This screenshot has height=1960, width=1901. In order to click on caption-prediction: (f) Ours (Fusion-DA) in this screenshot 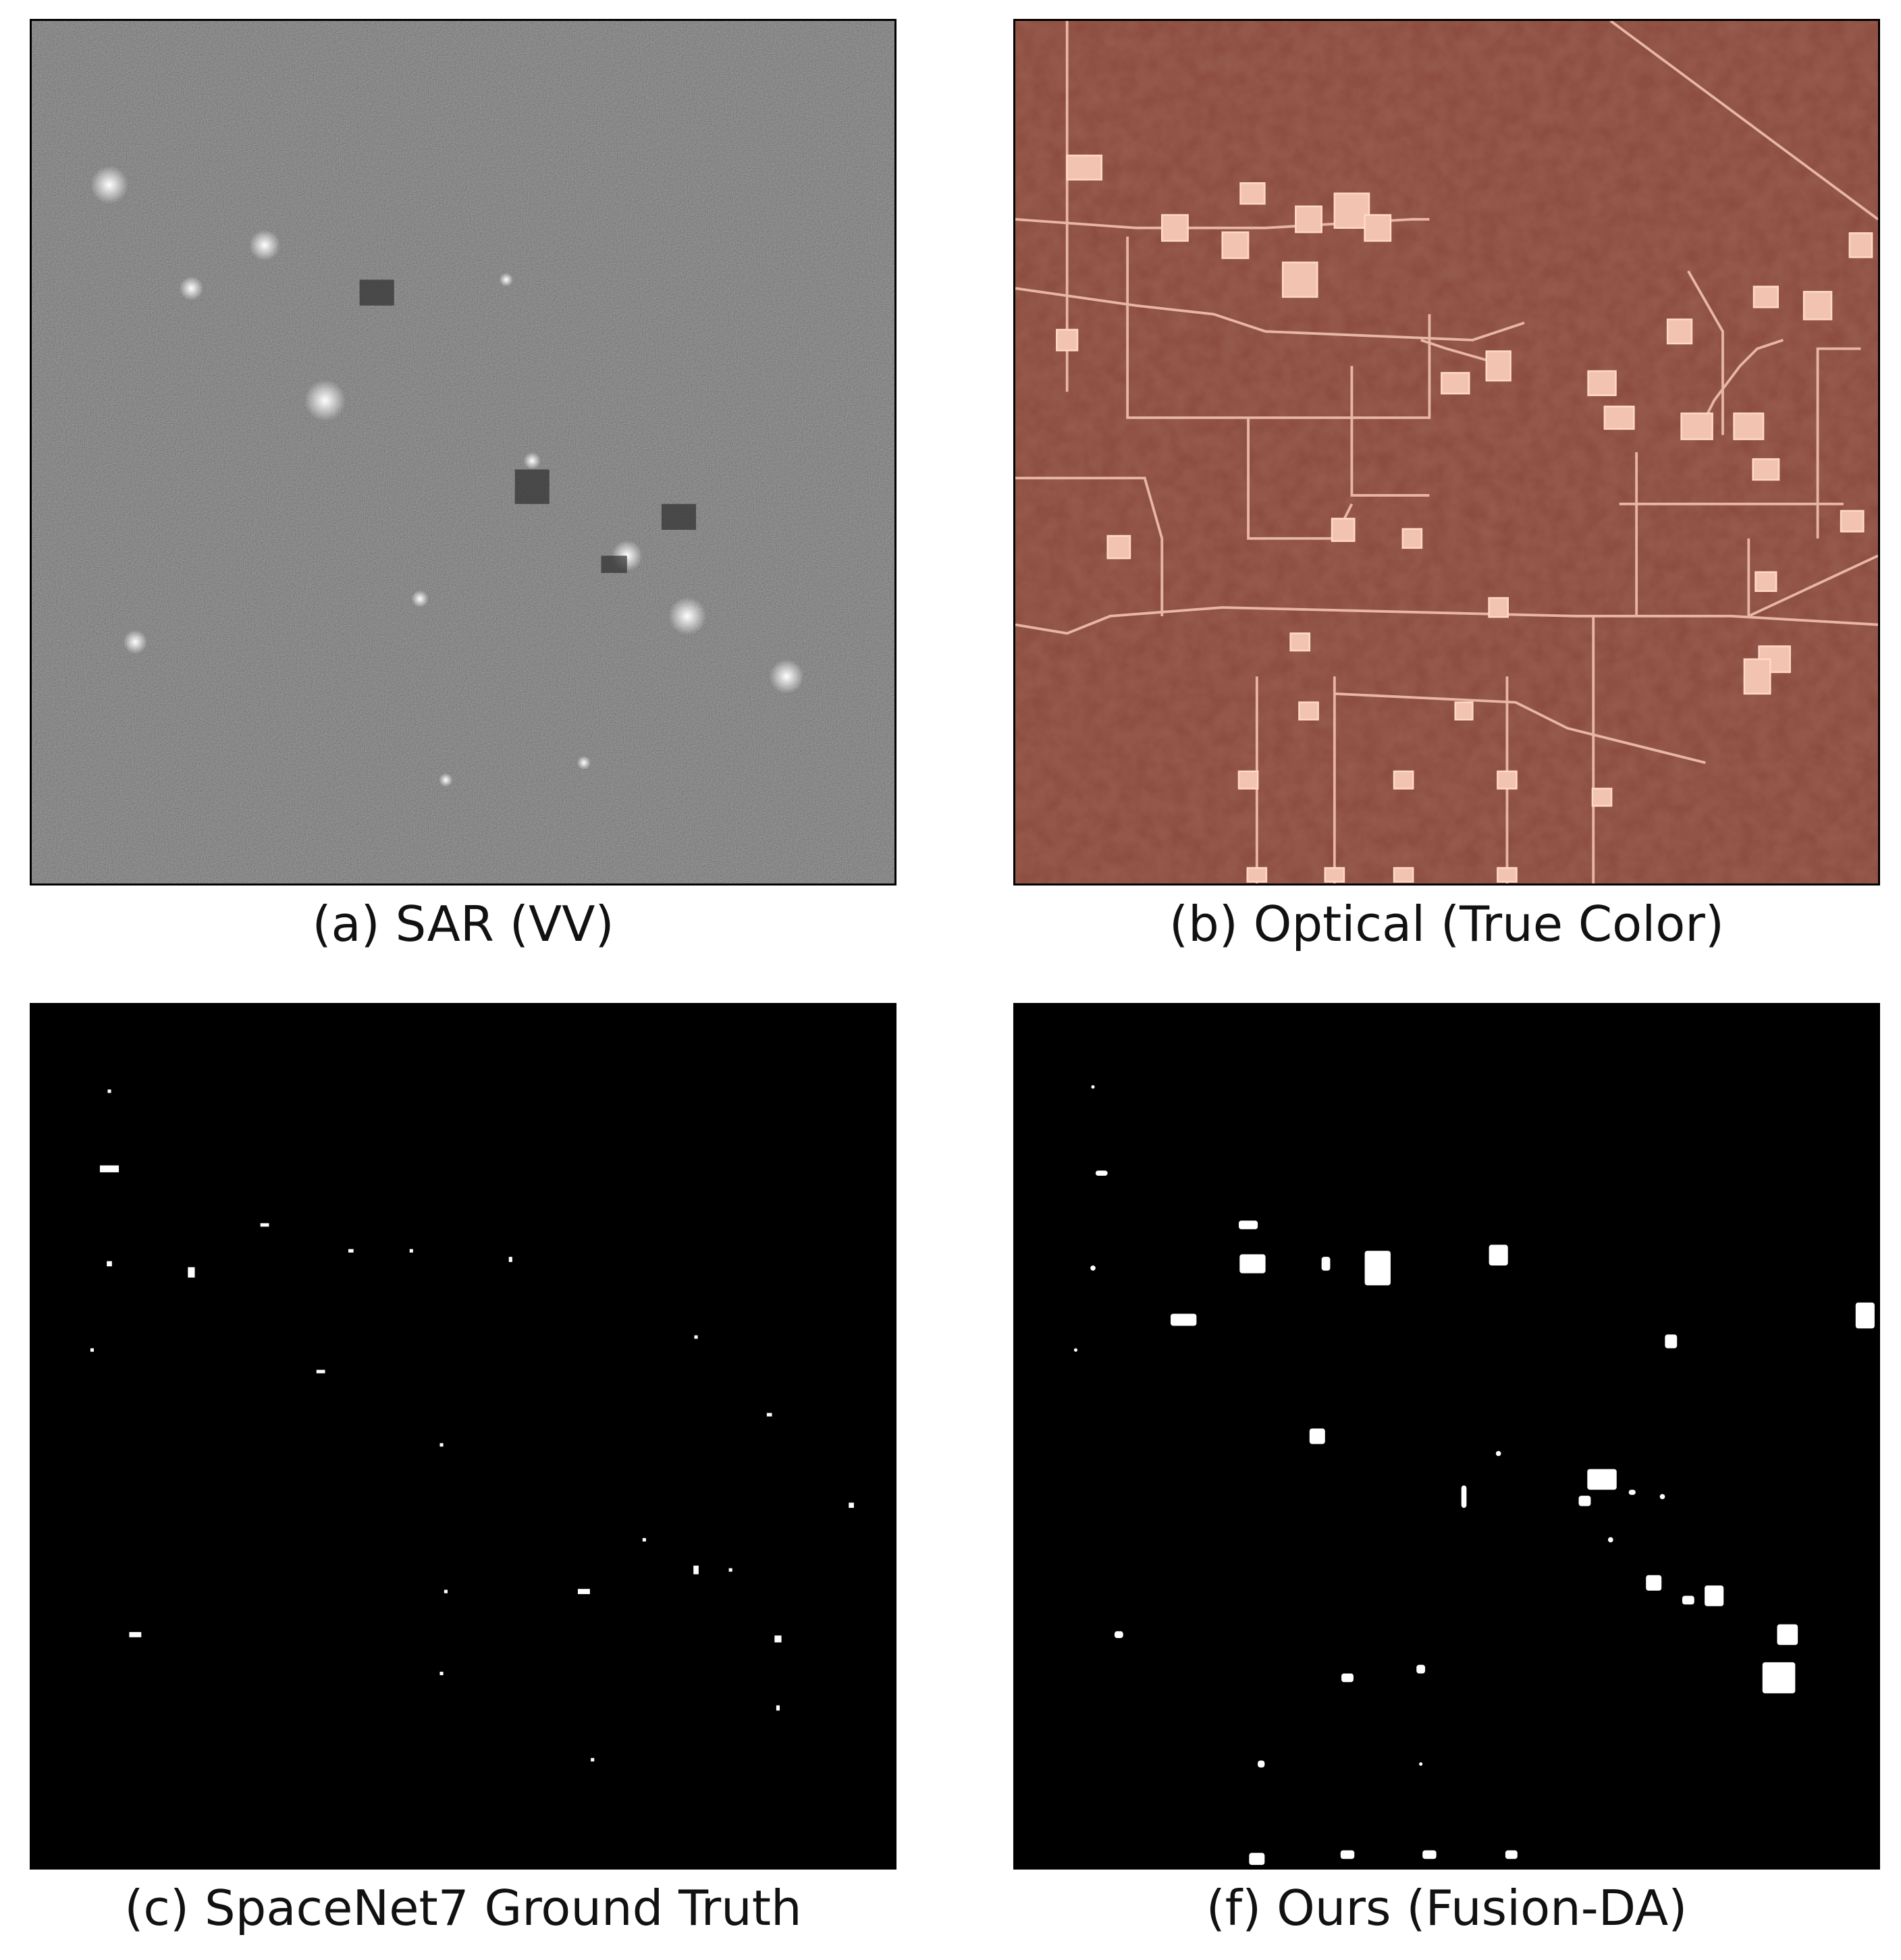, I will do `click(1447, 1908)`.